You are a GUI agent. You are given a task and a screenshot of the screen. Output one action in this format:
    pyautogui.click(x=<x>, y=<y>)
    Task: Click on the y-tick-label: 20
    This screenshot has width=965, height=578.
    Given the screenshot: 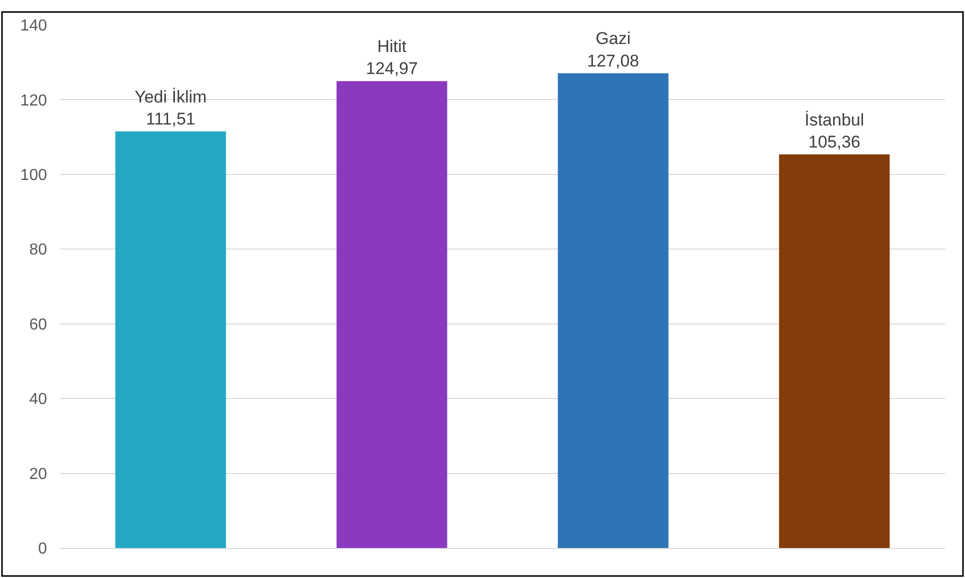 What is the action you would take?
    pyautogui.click(x=38, y=474)
    